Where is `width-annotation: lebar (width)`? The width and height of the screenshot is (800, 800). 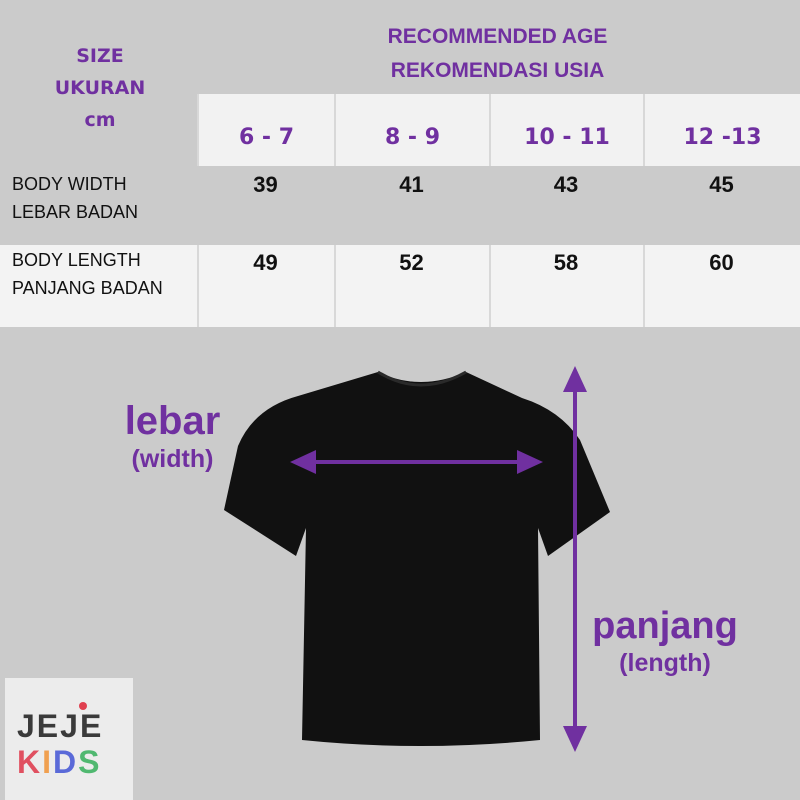 width-annotation: lebar (width) is located at coordinates (172, 436).